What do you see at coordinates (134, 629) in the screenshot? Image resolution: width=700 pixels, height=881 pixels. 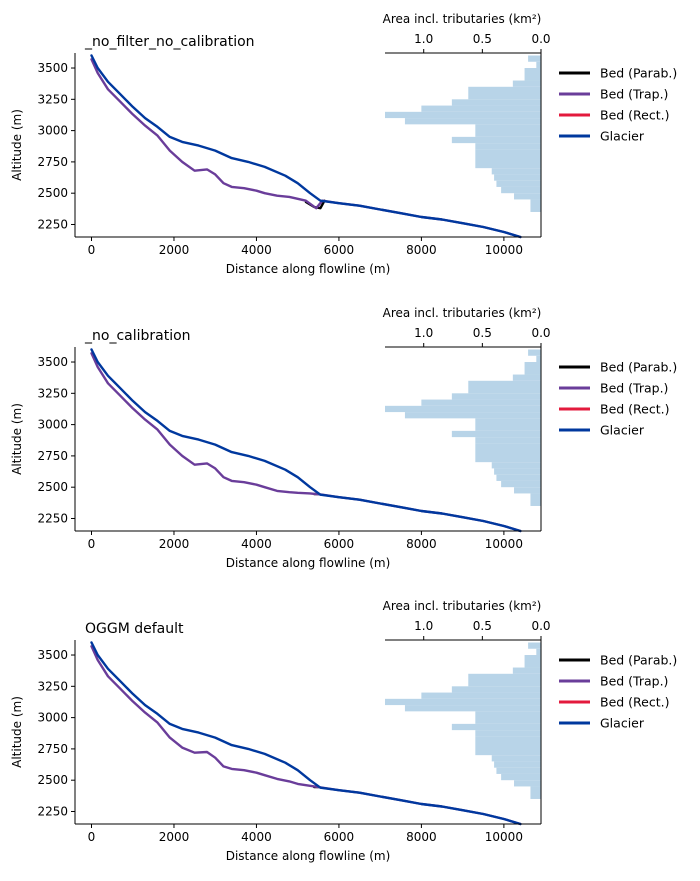 I see `panel-title: OGGM default` at bounding box center [134, 629].